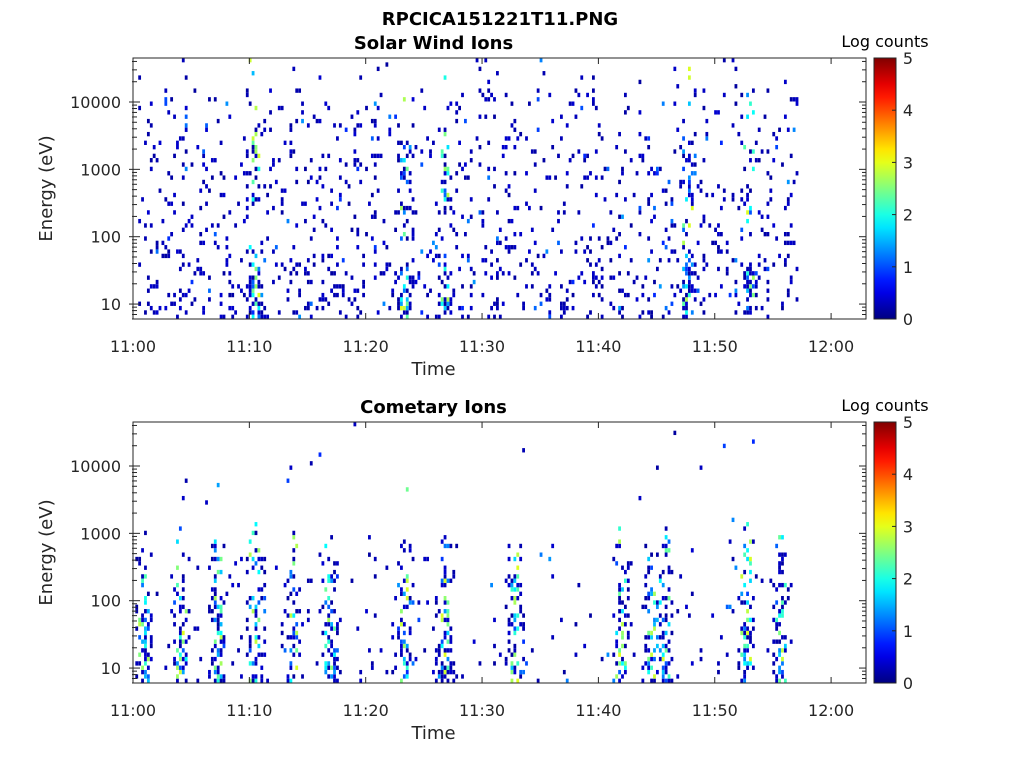 This screenshot has height=768, width=1024. Describe the element at coordinates (598, 346) in the screenshot. I see `x-tick-label: 11:40` at that location.